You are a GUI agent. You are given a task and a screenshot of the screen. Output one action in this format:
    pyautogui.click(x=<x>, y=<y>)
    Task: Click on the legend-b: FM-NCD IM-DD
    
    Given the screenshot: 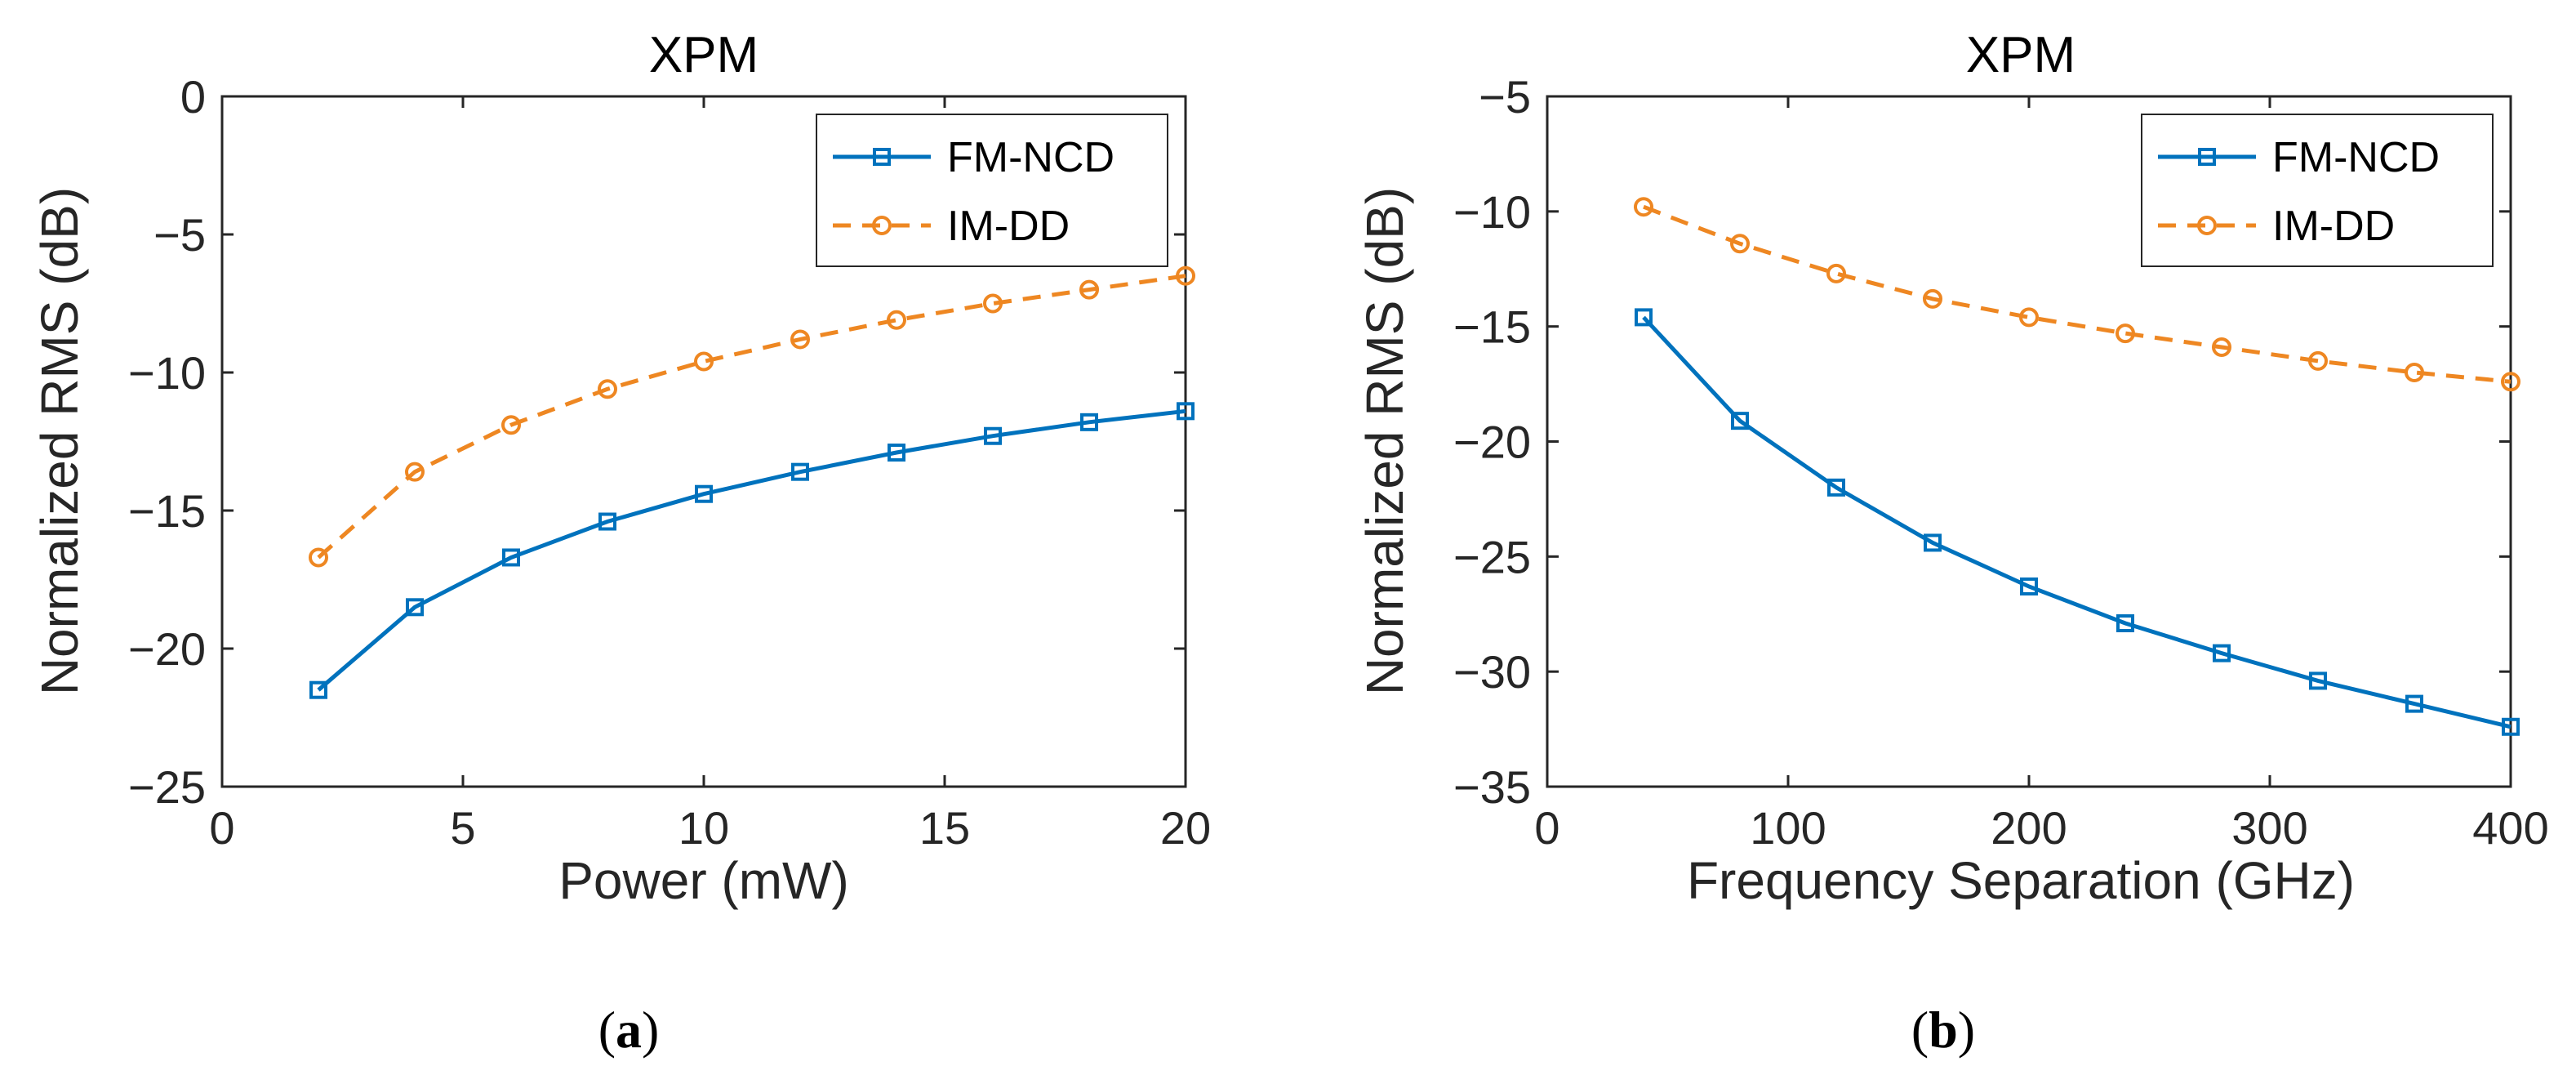 What is the action you would take?
    pyautogui.click(x=2317, y=190)
    